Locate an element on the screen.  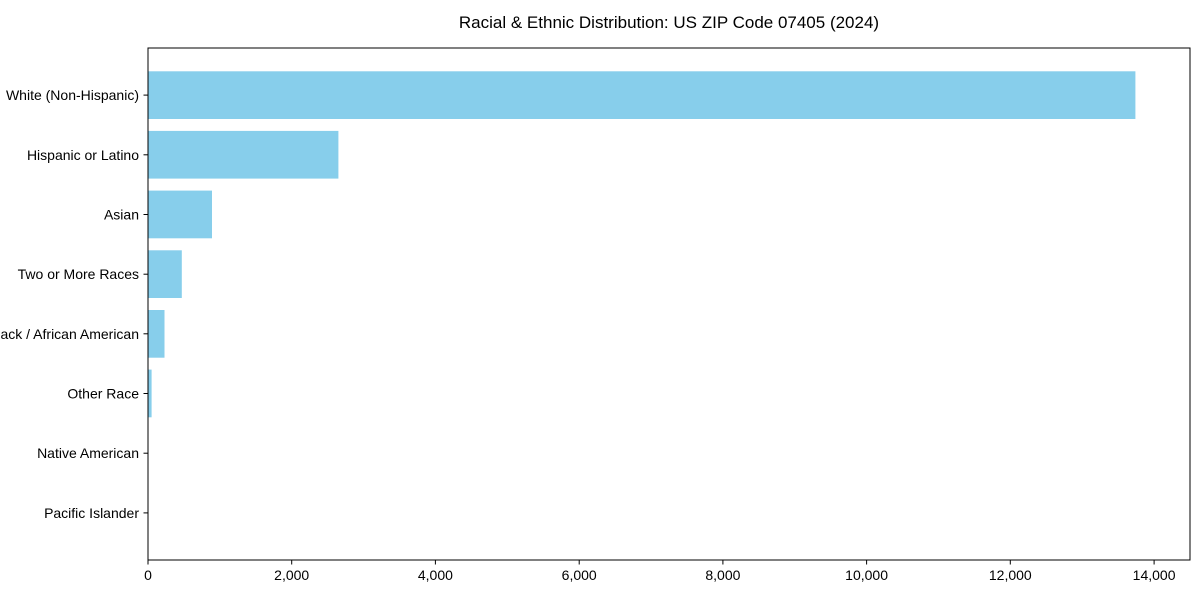
x-tick-label-2-000: 2,000 is located at coordinates (291, 575).